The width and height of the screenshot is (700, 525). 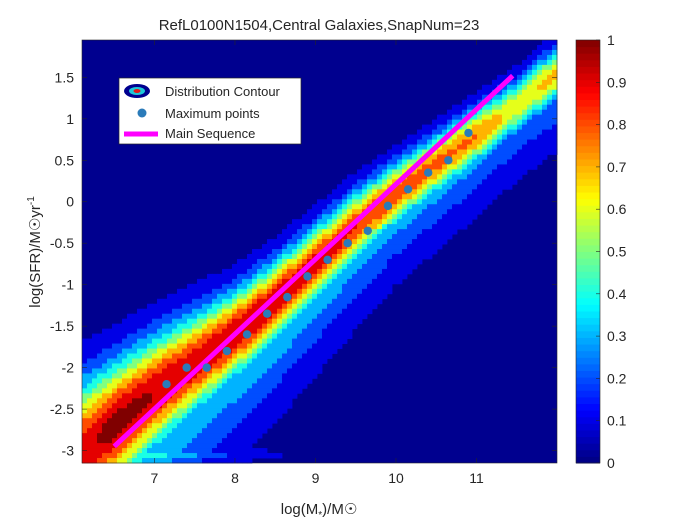 What do you see at coordinates (70, 119) in the screenshot?
I see `y-tick-label: 1` at bounding box center [70, 119].